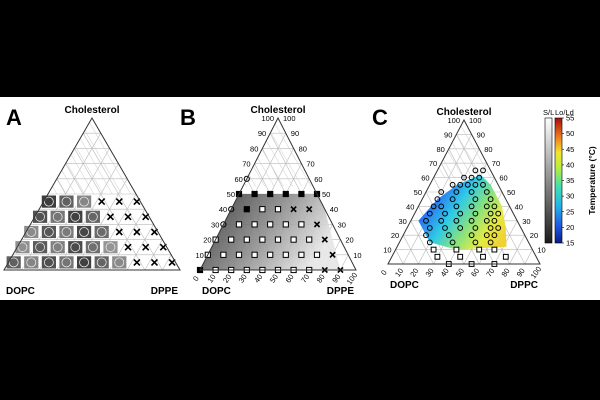 The width and height of the screenshot is (600, 400). I want to click on filled-square-marker, so click(301, 194).